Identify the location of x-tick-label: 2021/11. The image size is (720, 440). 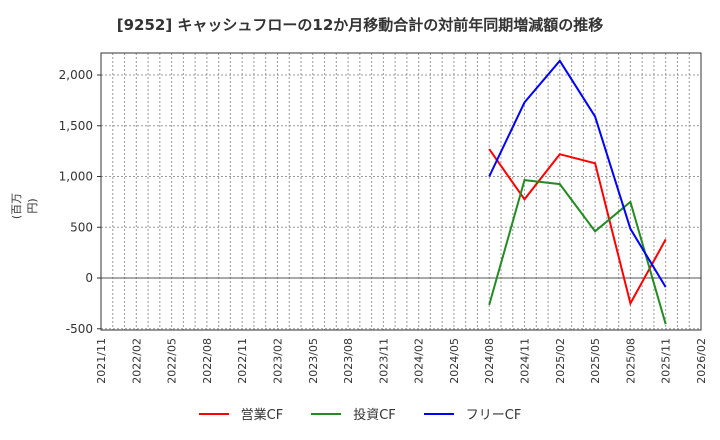
(101, 361).